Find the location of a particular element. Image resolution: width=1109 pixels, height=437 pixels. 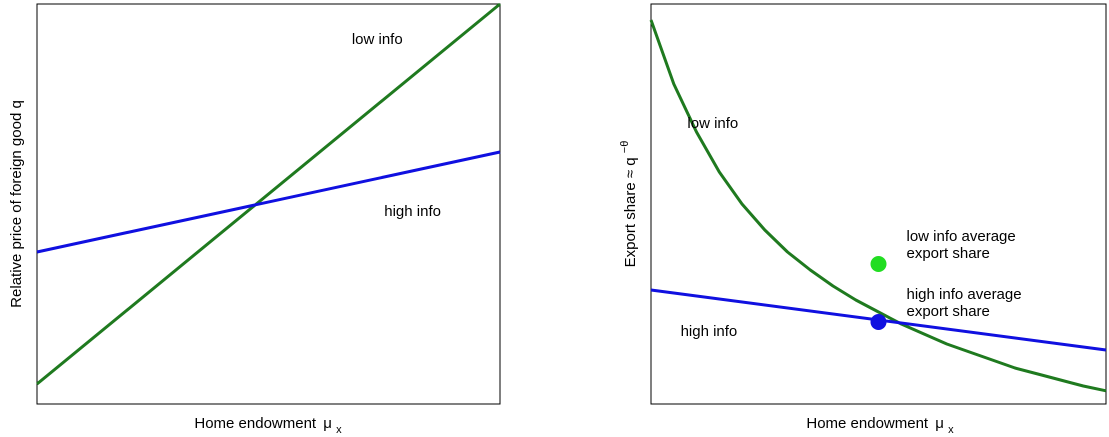

annotations-left: low info high info is located at coordinates (396, 125).